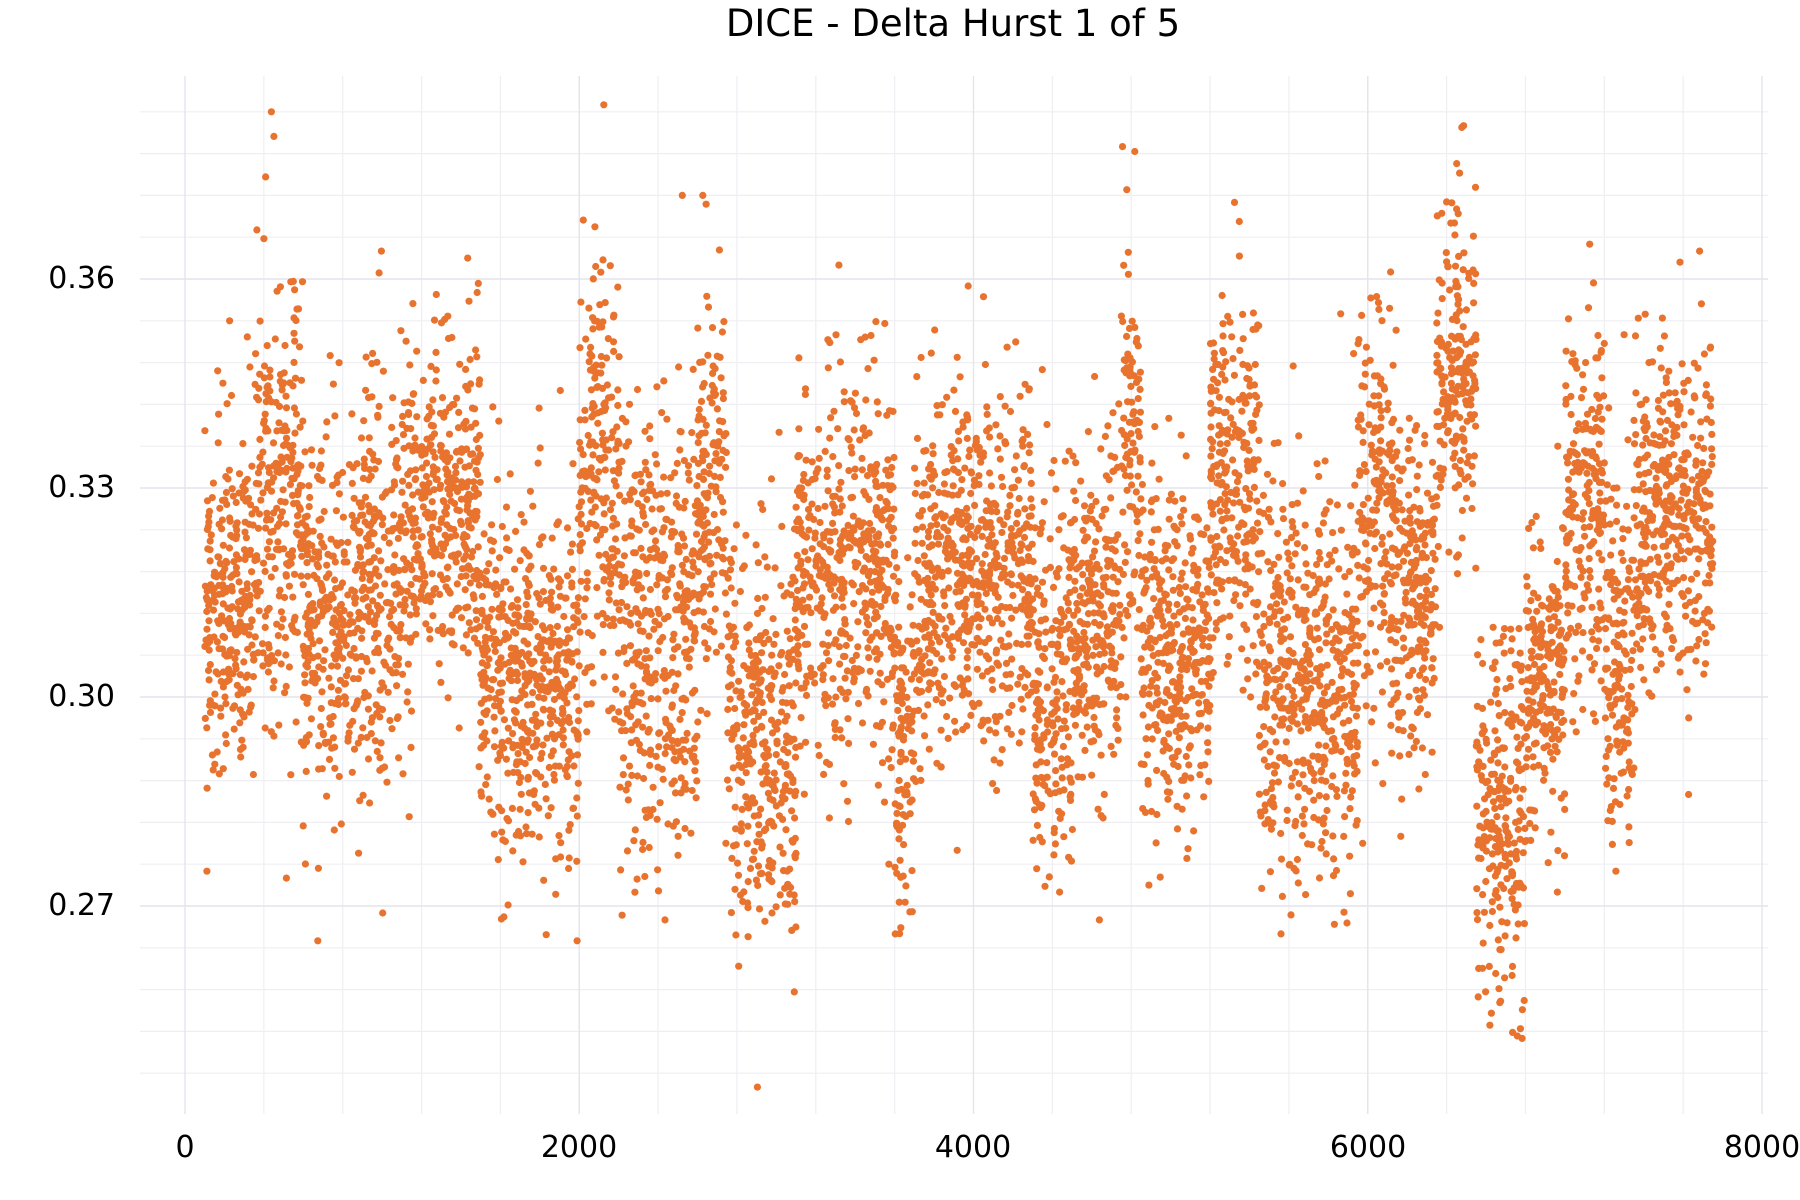 This screenshot has width=1800, height=1200. What do you see at coordinates (81, 278) in the screenshot?
I see `y-tick-label: 0.36` at bounding box center [81, 278].